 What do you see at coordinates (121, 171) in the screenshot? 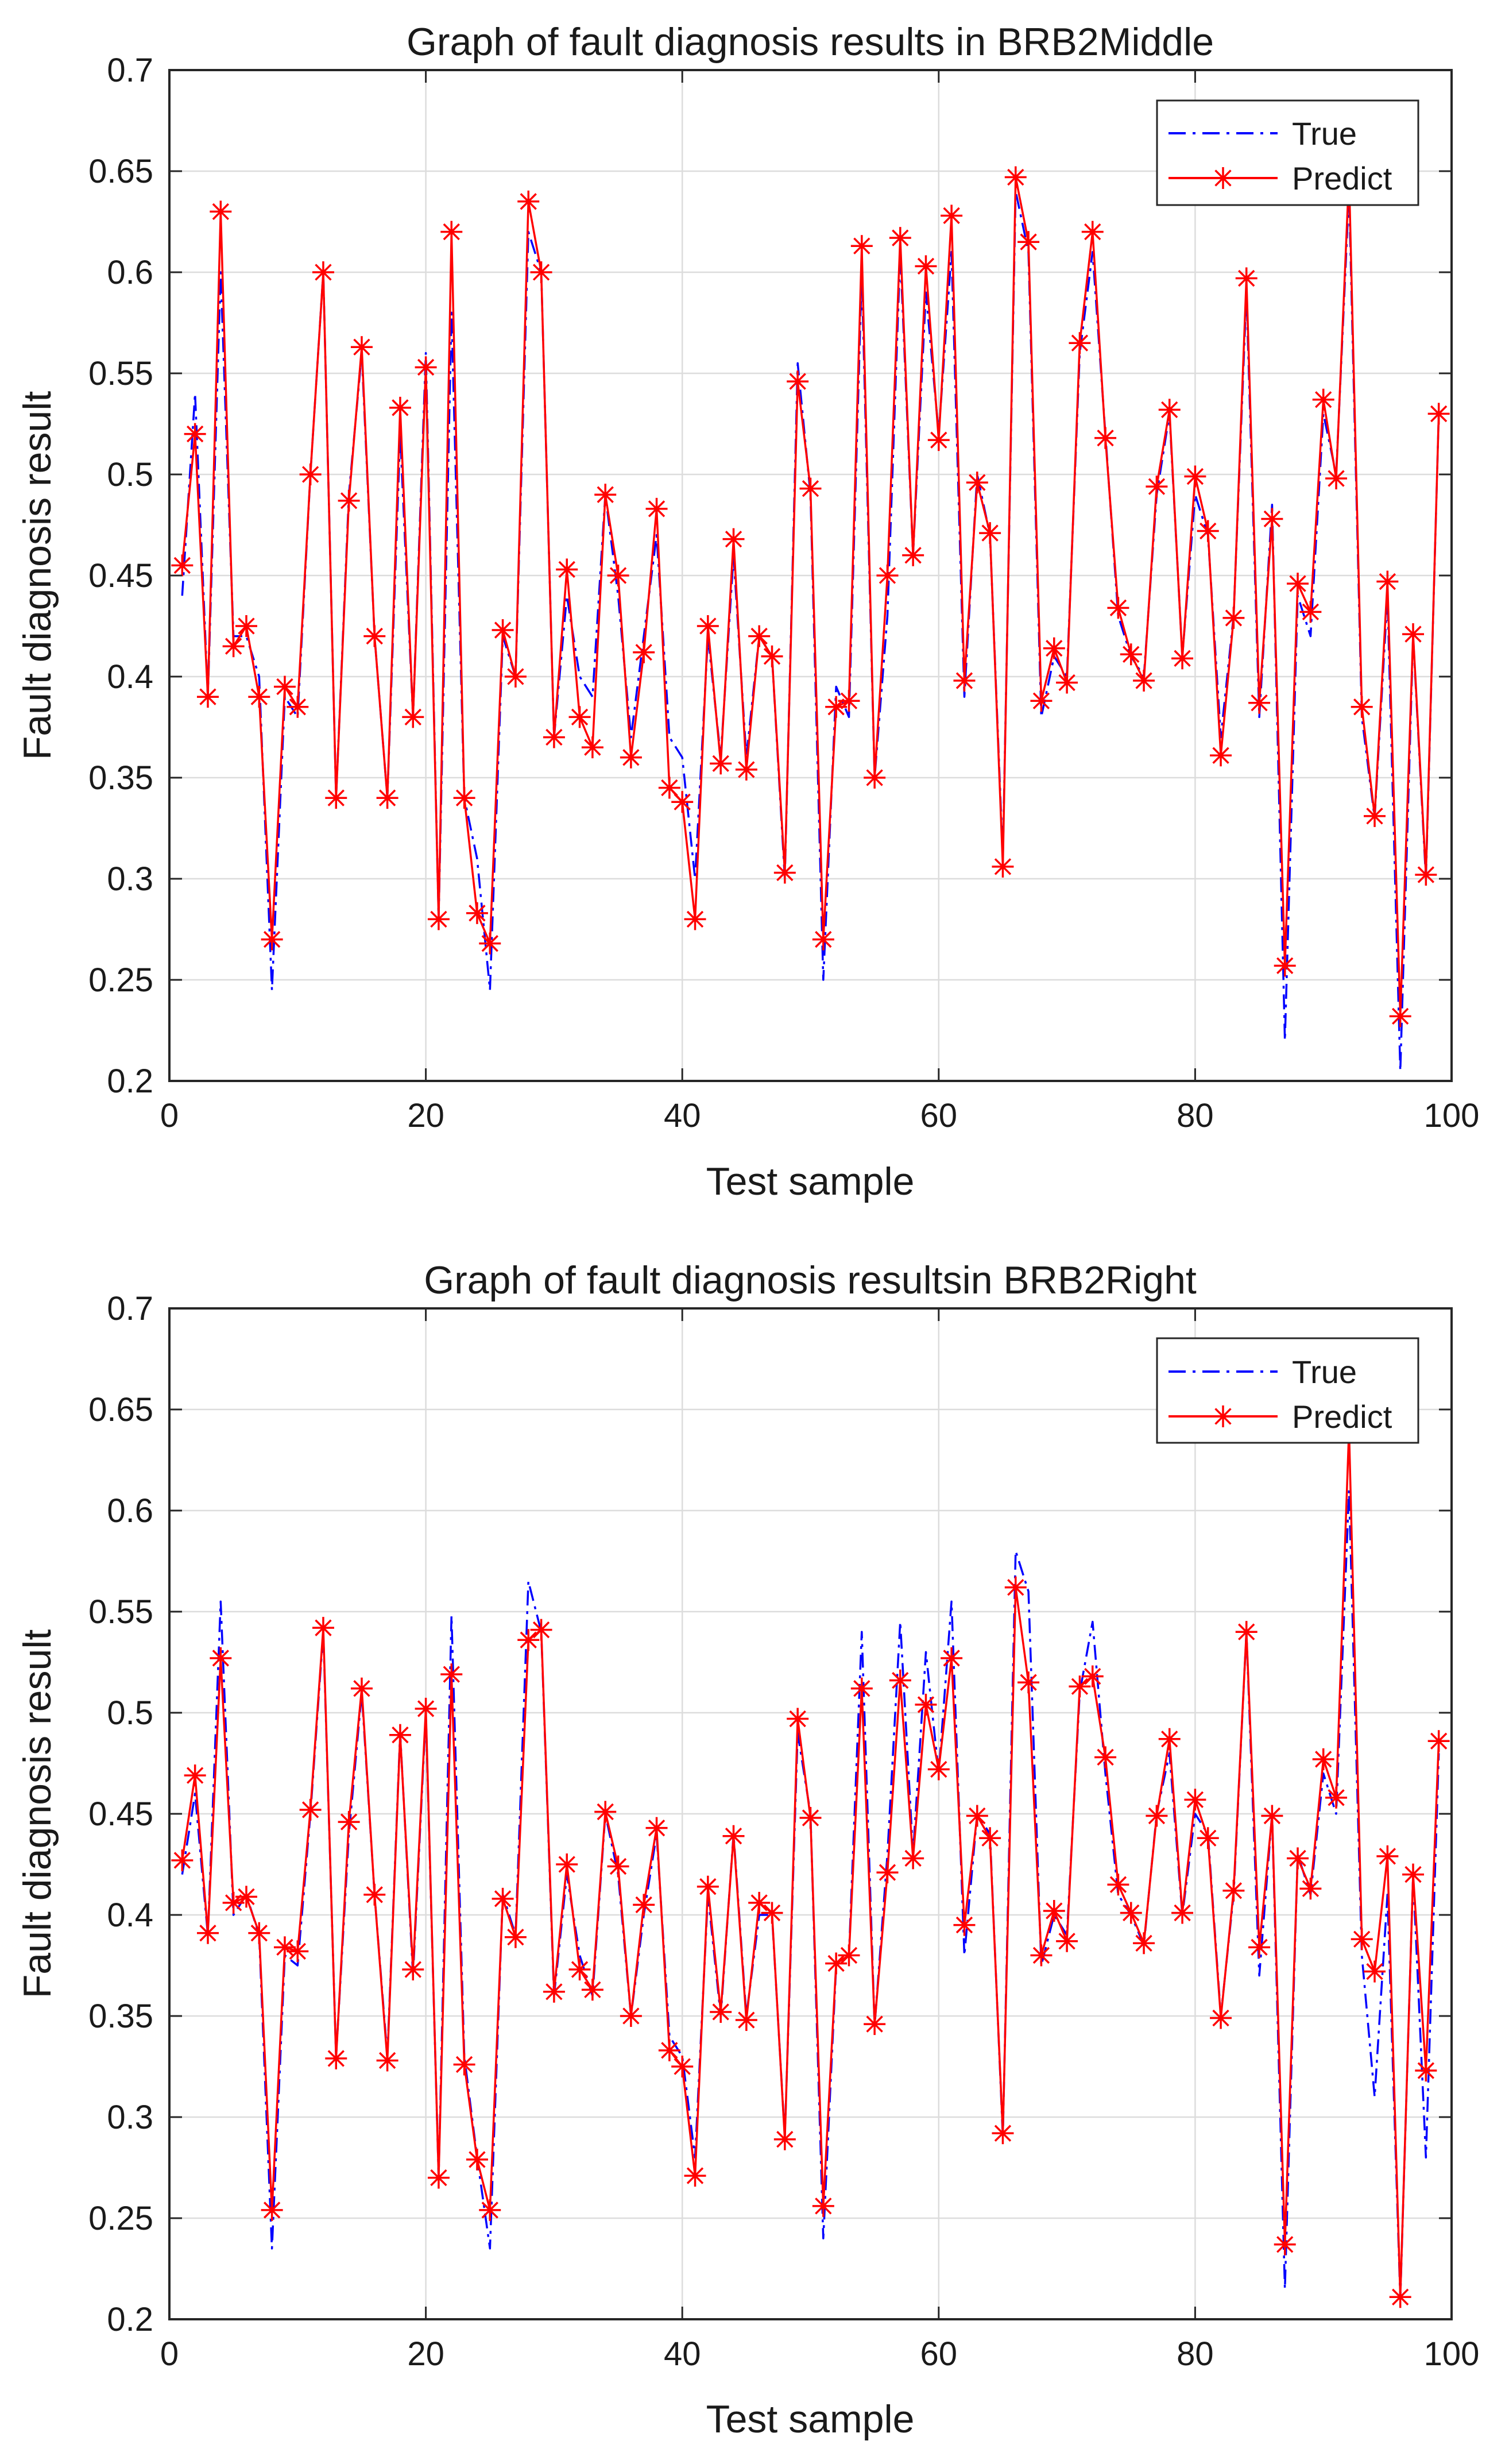
I see `y-tick-label: 0.65` at bounding box center [121, 171].